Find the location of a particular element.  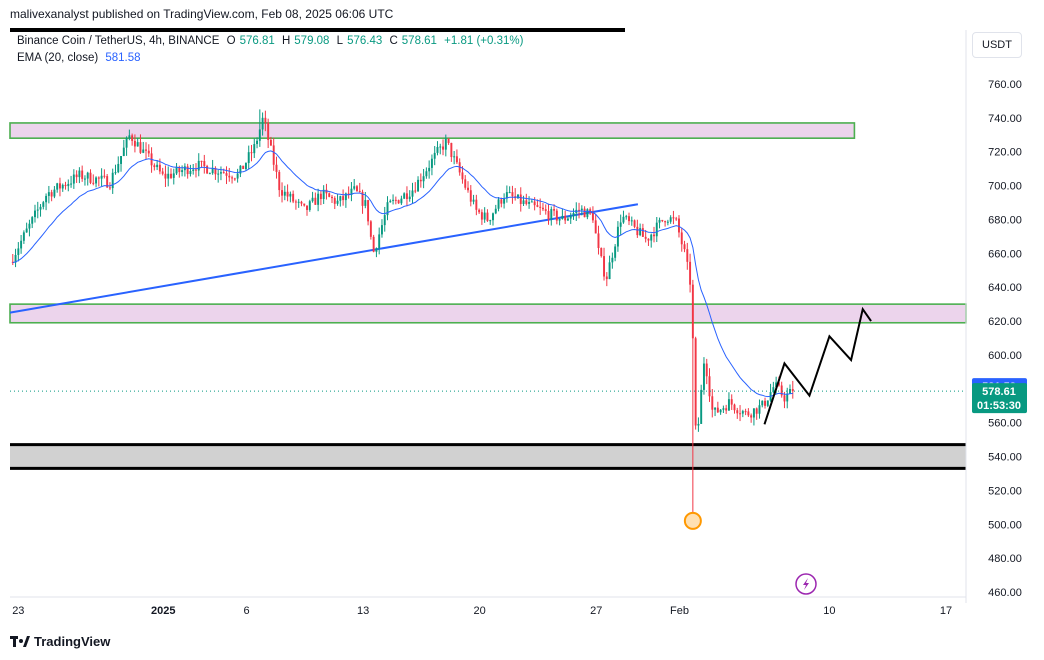

x-tick-label-4: 20 is located at coordinates (480, 611).